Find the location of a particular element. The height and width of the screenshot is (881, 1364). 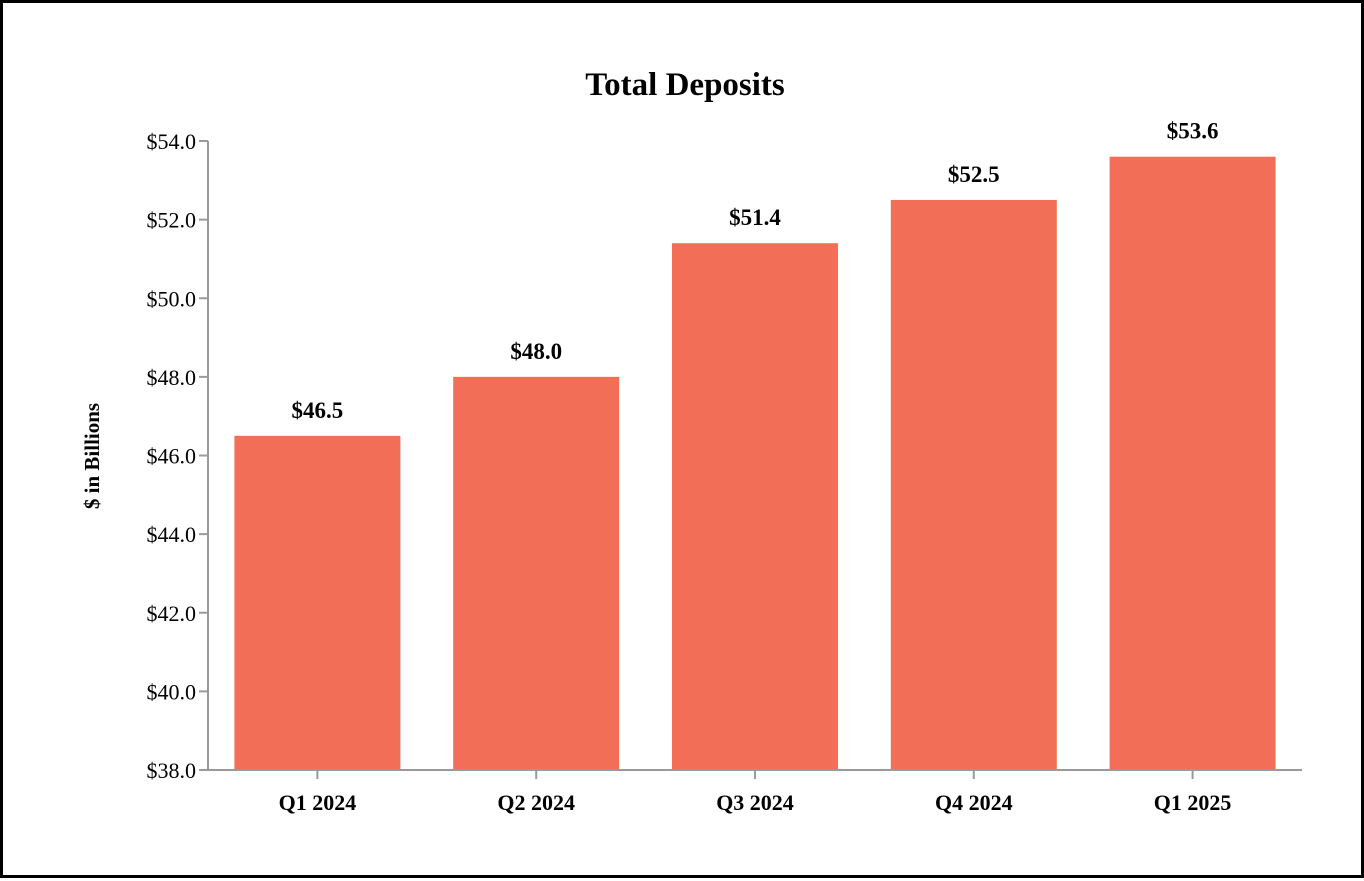

x-tick-label: Q3 2024 is located at coordinates (755, 802).